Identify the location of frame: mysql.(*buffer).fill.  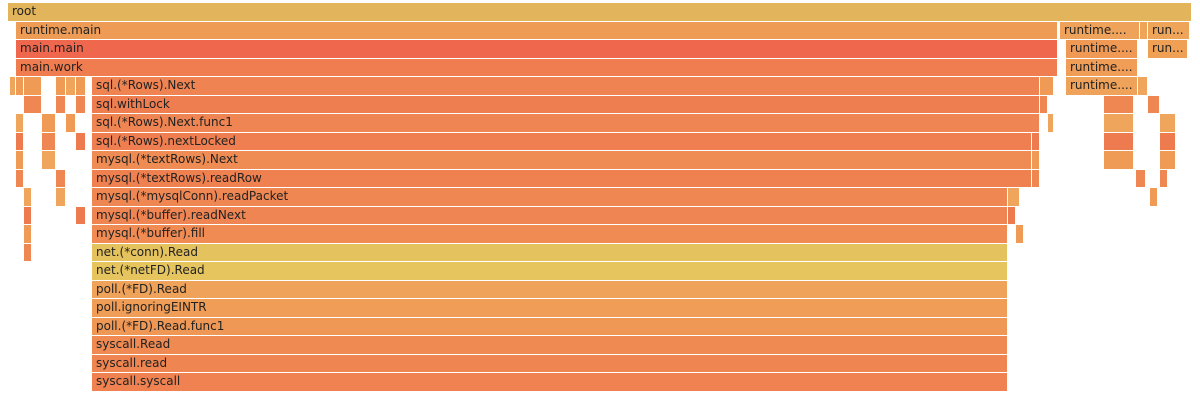
(550, 234).